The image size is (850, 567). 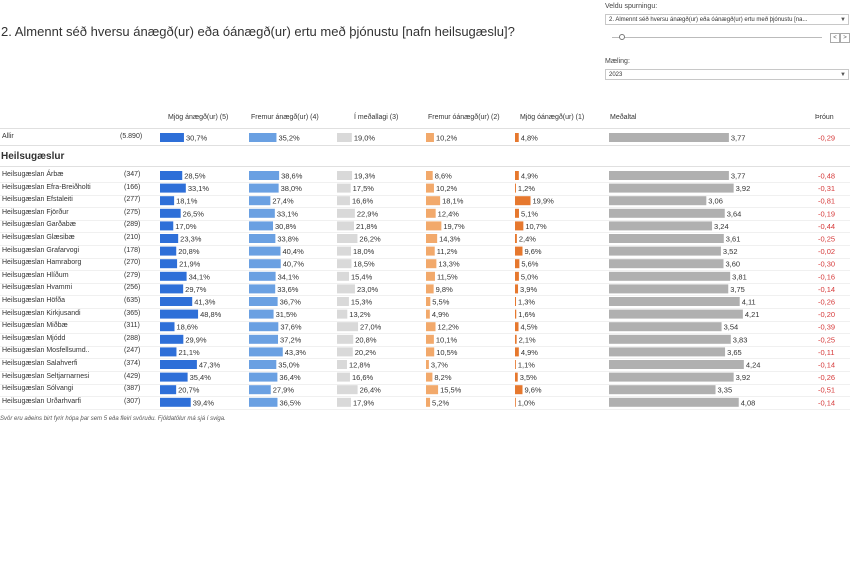 What do you see at coordinates (662, 390) in the screenshot?
I see `row-17-mean-bar` at bounding box center [662, 390].